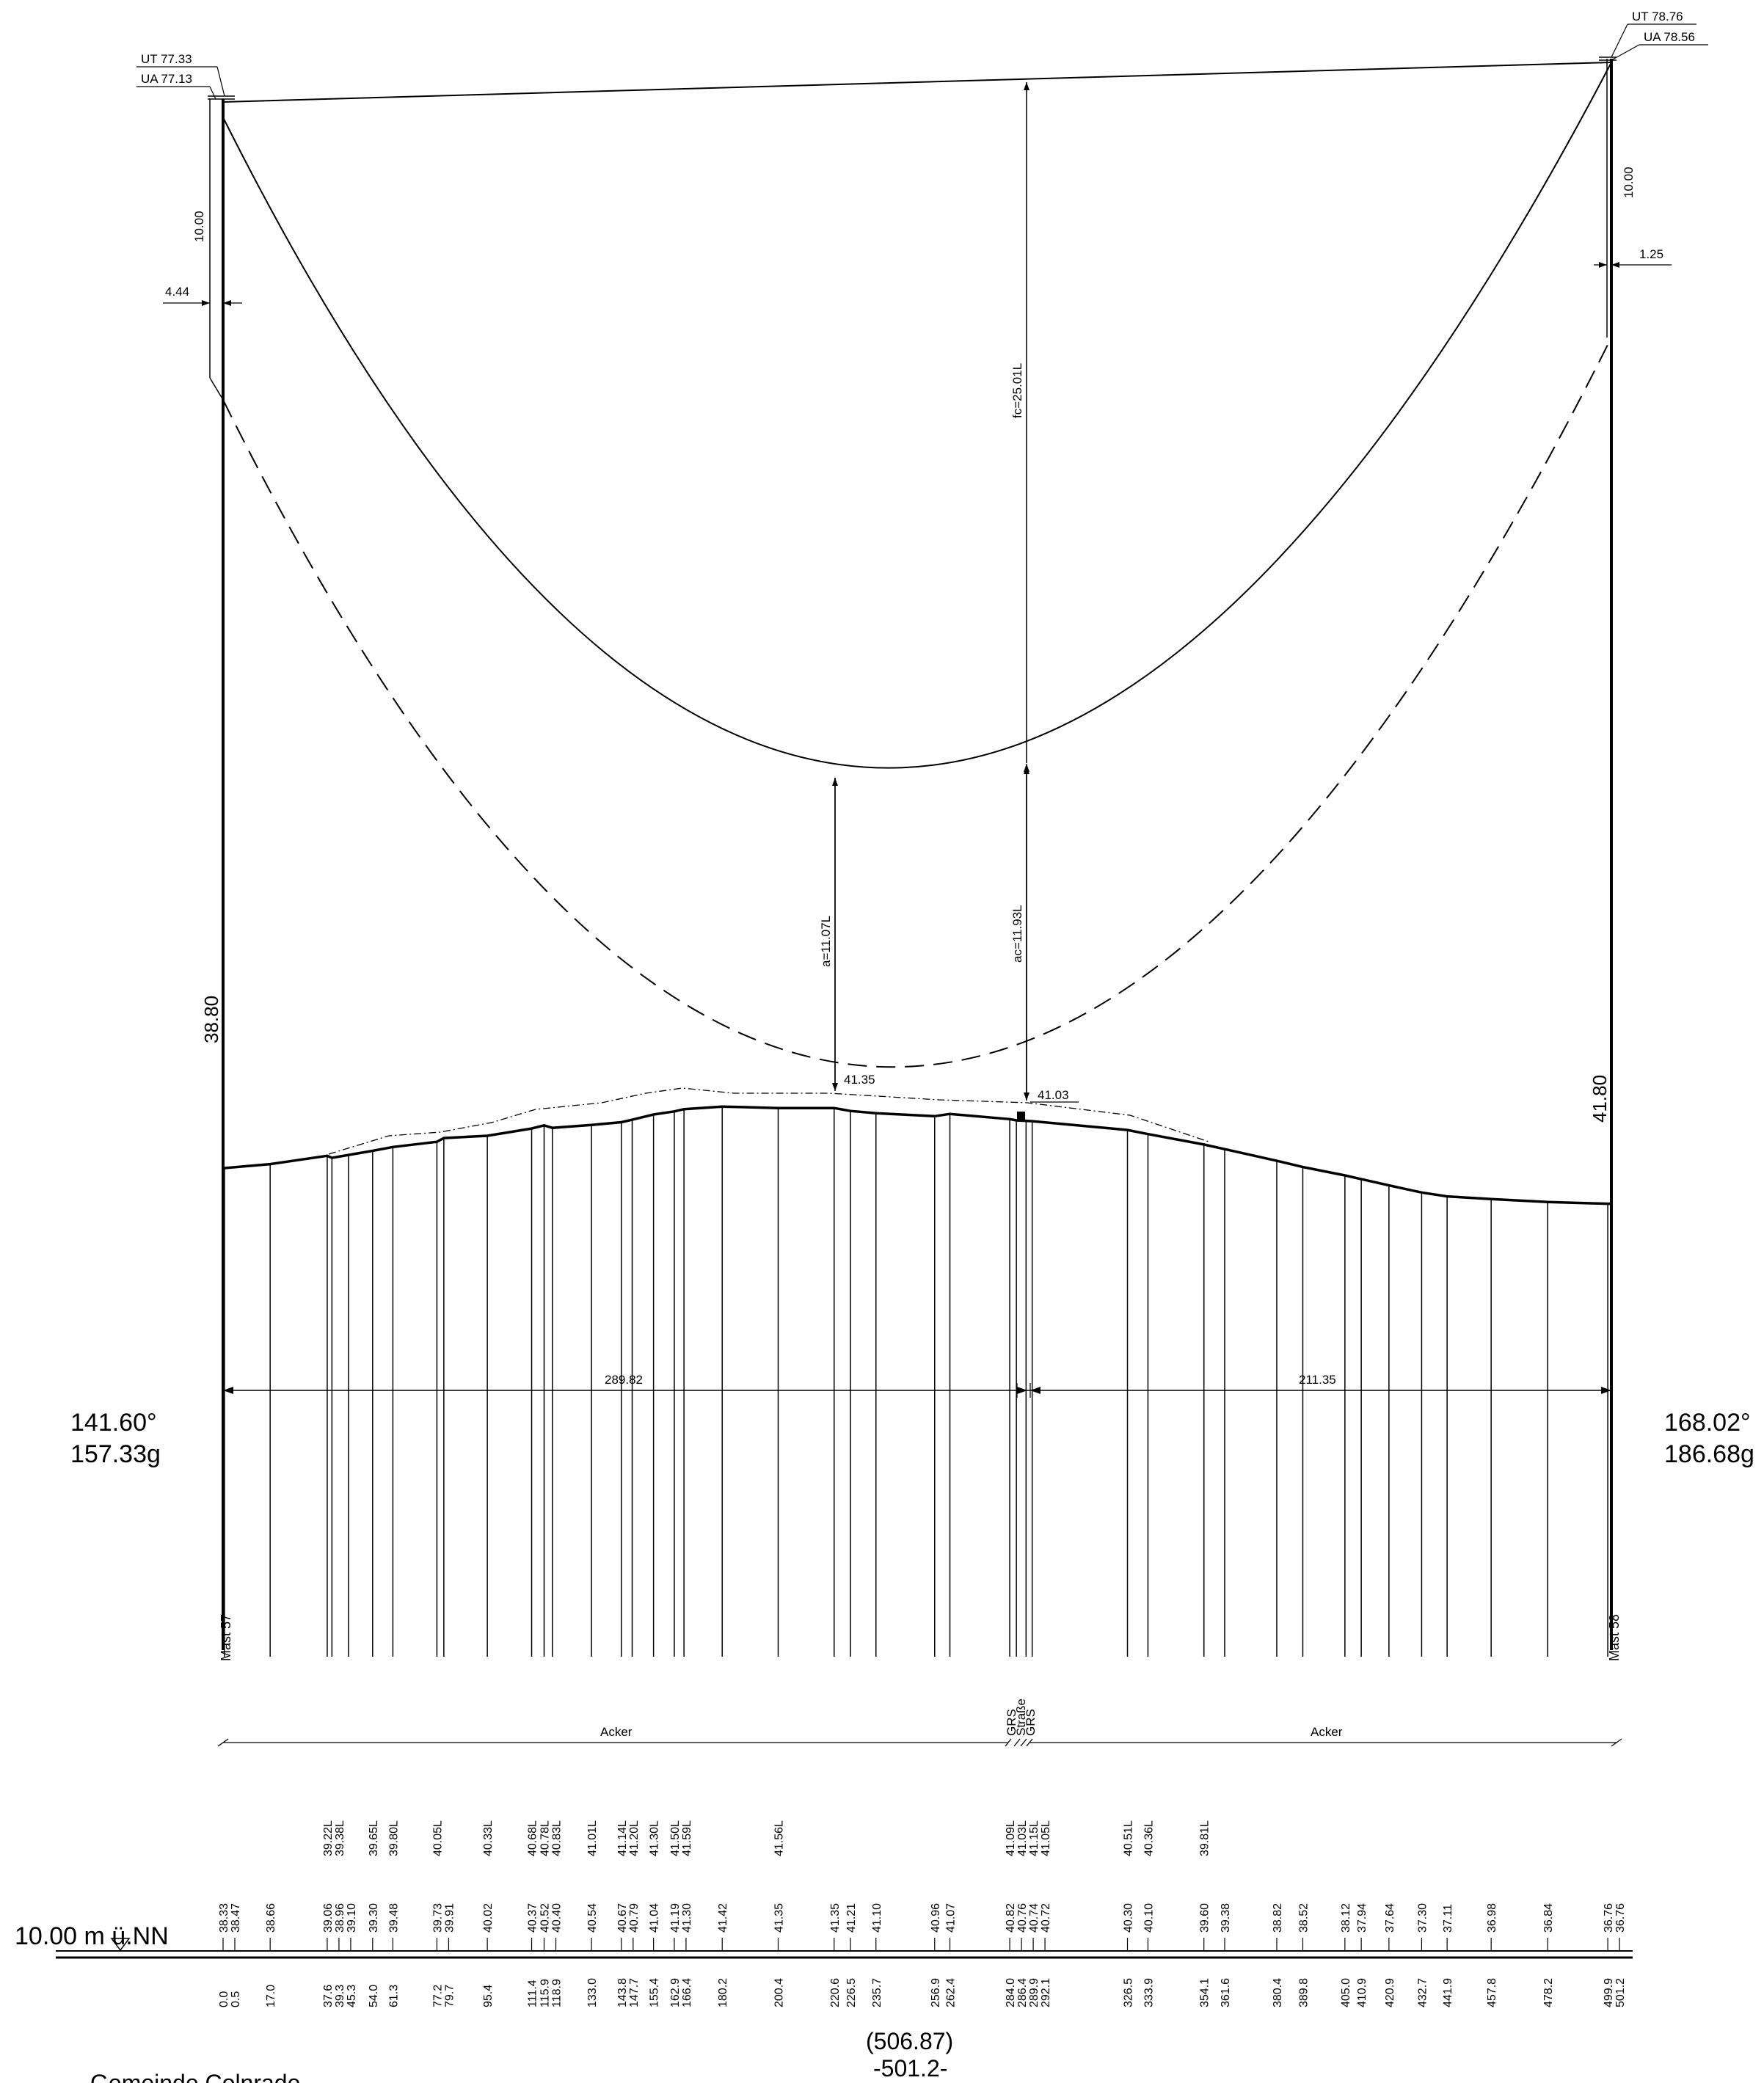  Describe the element at coordinates (1327, 1732) in the screenshot. I see `land-use-right: Acker` at that location.